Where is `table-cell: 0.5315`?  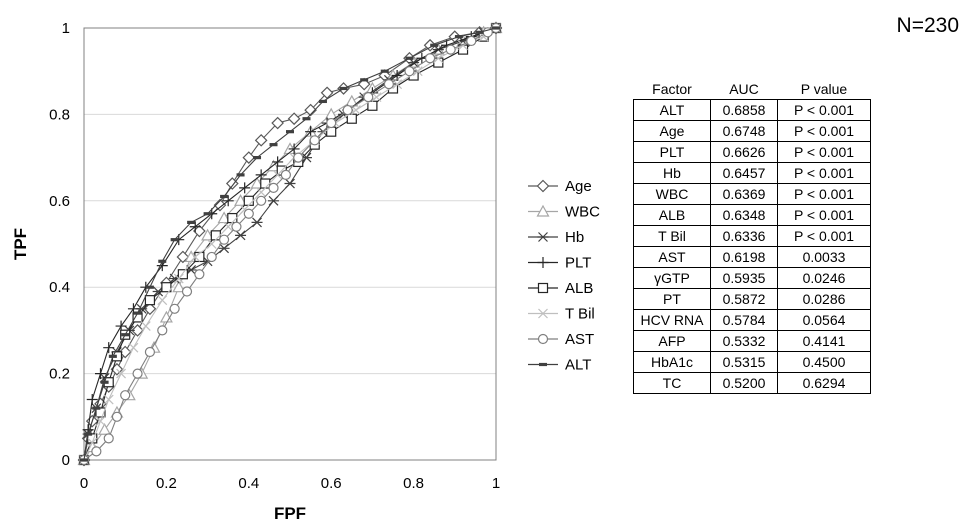 table-cell: 0.5315 is located at coordinates (744, 362).